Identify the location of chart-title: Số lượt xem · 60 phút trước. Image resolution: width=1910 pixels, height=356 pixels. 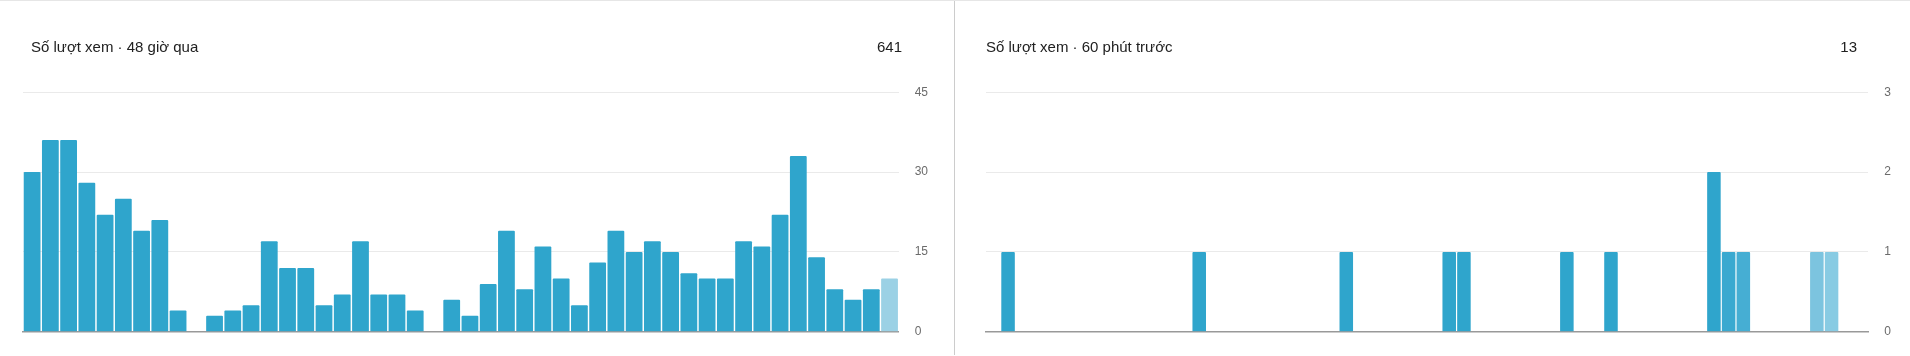
(1079, 46).